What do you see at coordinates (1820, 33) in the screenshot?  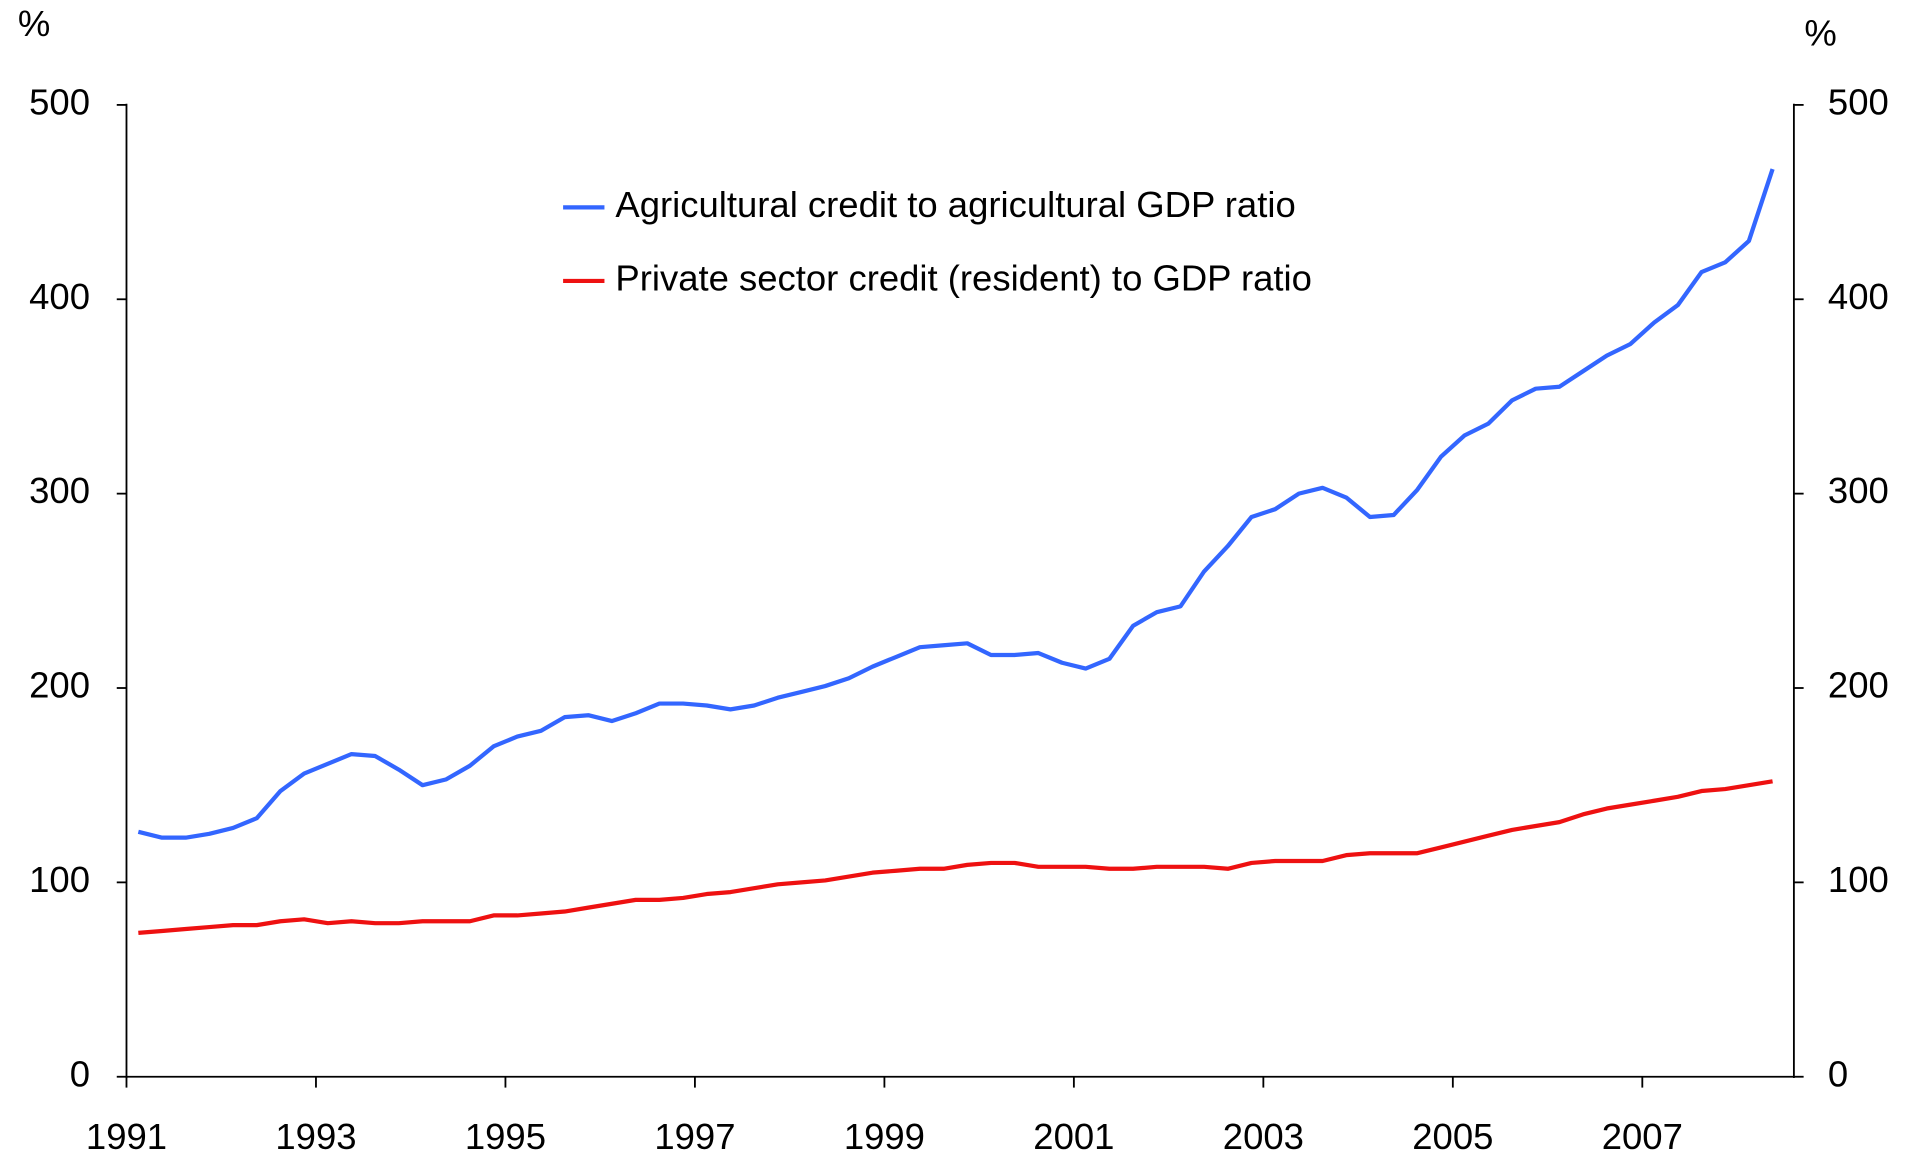 I see `y2-axis-label: %` at bounding box center [1820, 33].